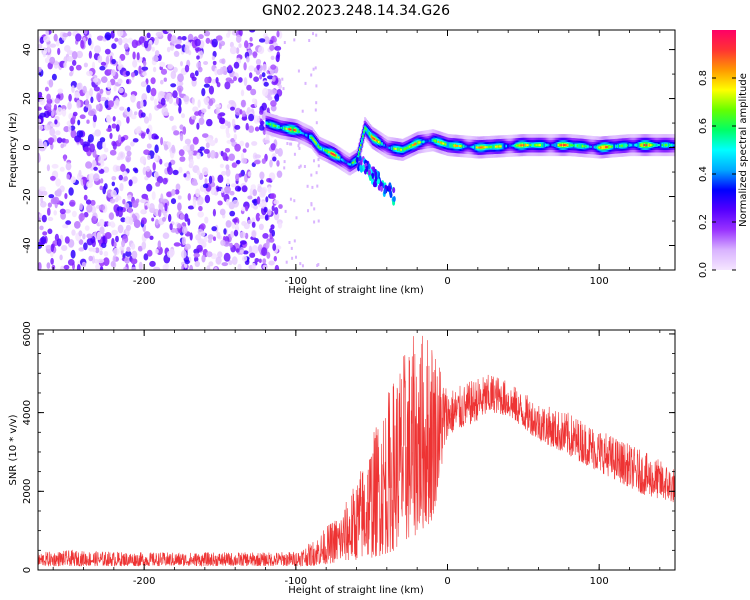  What do you see at coordinates (27, 333) in the screenshot?
I see `y-tick-label: 6000` at bounding box center [27, 333].